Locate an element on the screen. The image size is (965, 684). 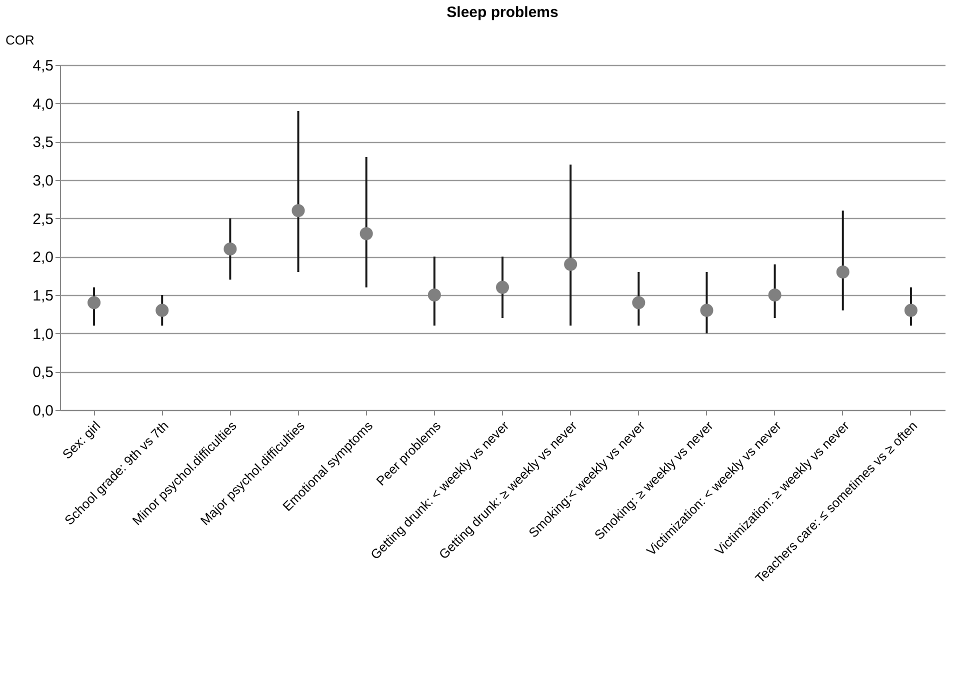
y-tick-label: 1,5 is located at coordinates (43, 296).